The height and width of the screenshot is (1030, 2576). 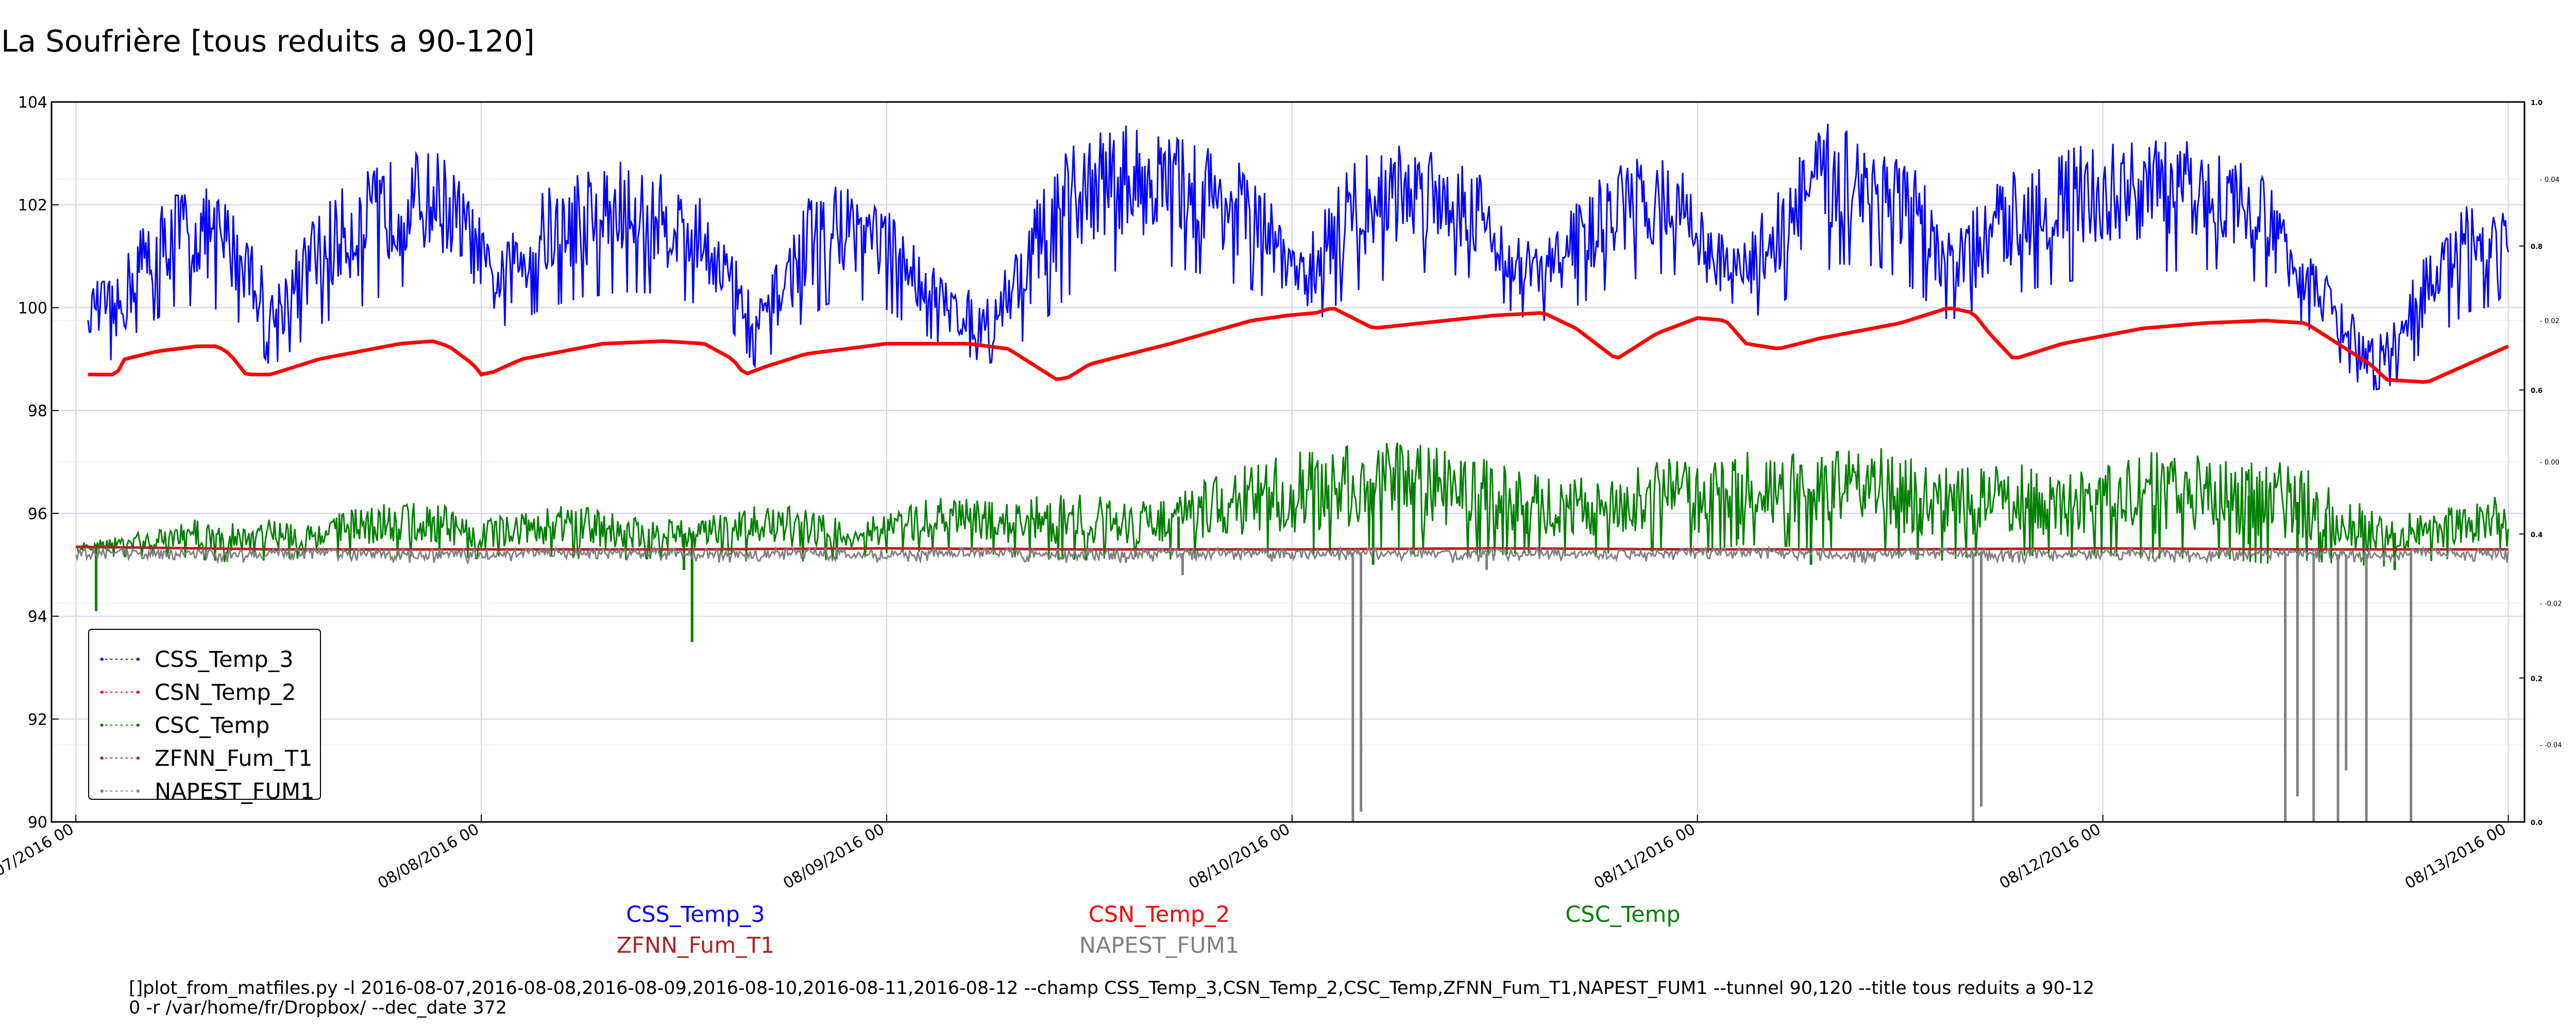 What do you see at coordinates (2550, 463) in the screenshot?
I see `right-minor-tick-label: - 0.00` at bounding box center [2550, 463].